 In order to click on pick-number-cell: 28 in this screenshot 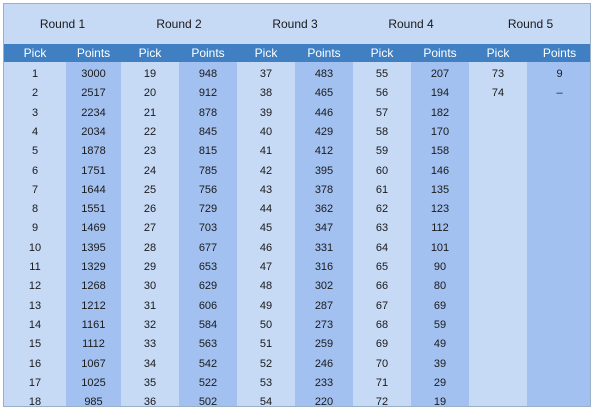, I will do `click(150, 247)`.